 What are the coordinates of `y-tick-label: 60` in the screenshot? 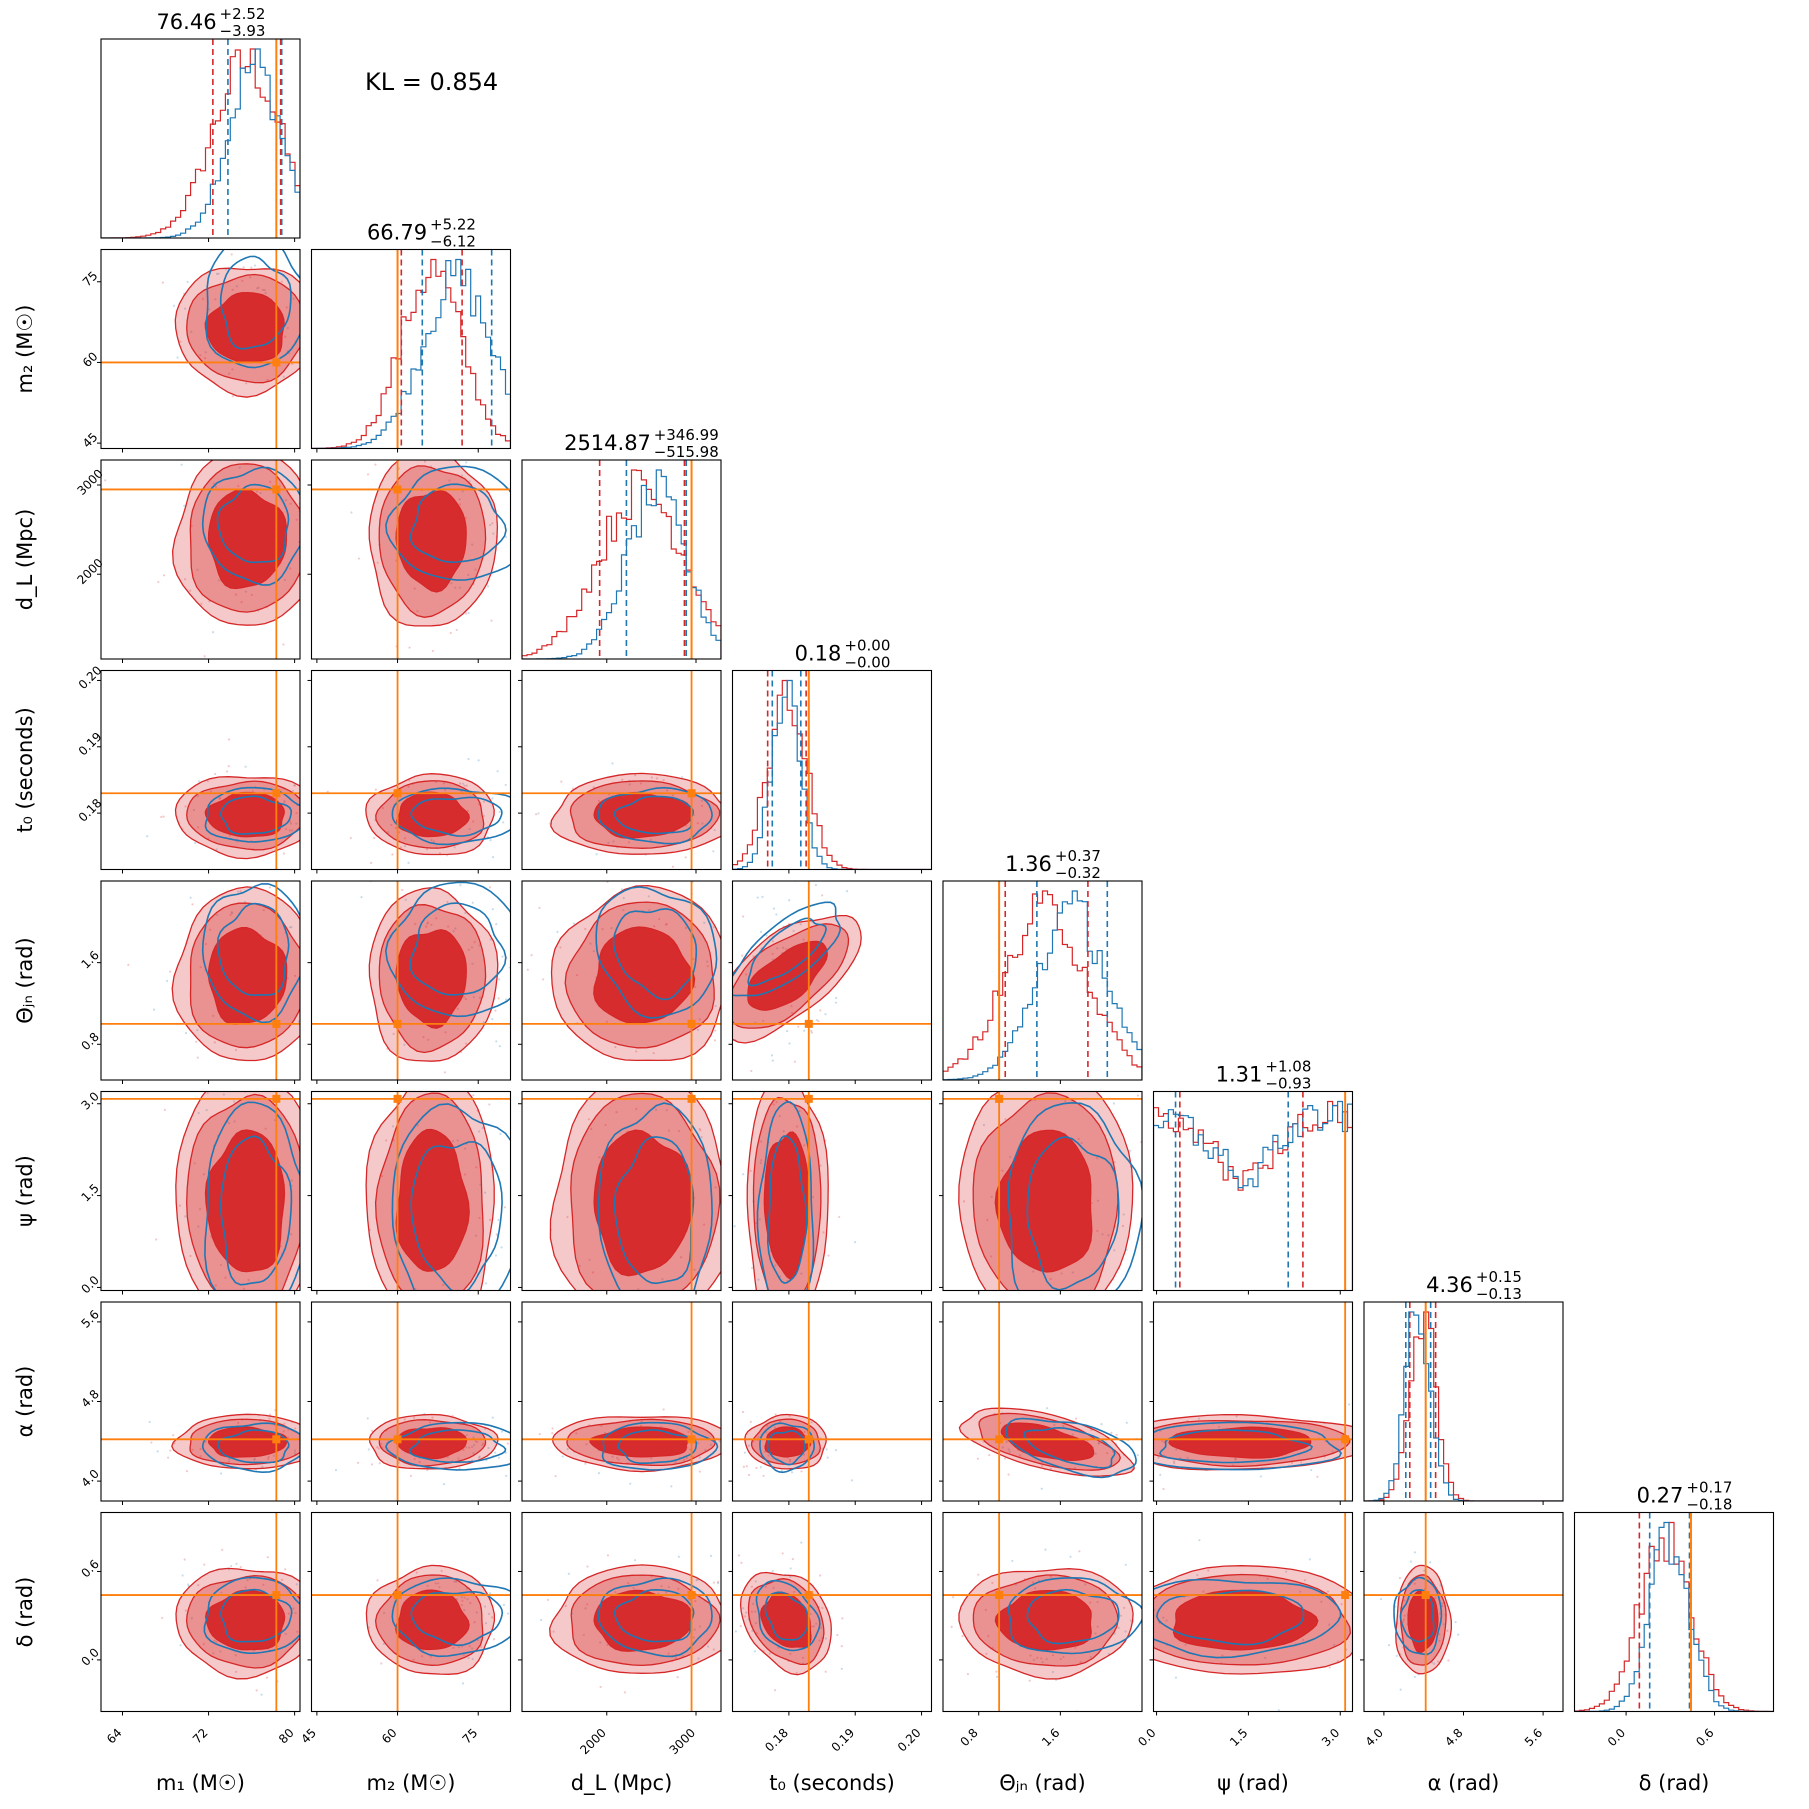 It's located at (90, 359).